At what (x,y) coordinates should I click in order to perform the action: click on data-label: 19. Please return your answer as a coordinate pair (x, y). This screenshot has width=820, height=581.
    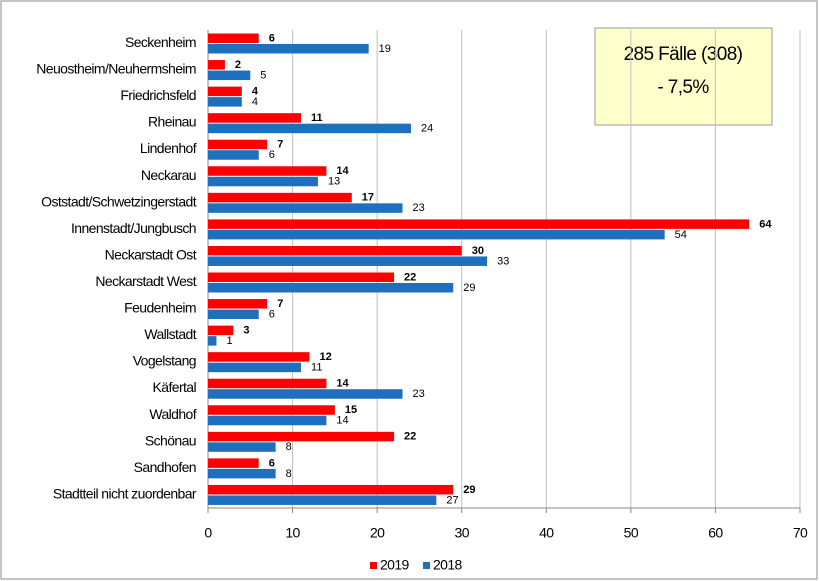
    Looking at the image, I should click on (385, 49).